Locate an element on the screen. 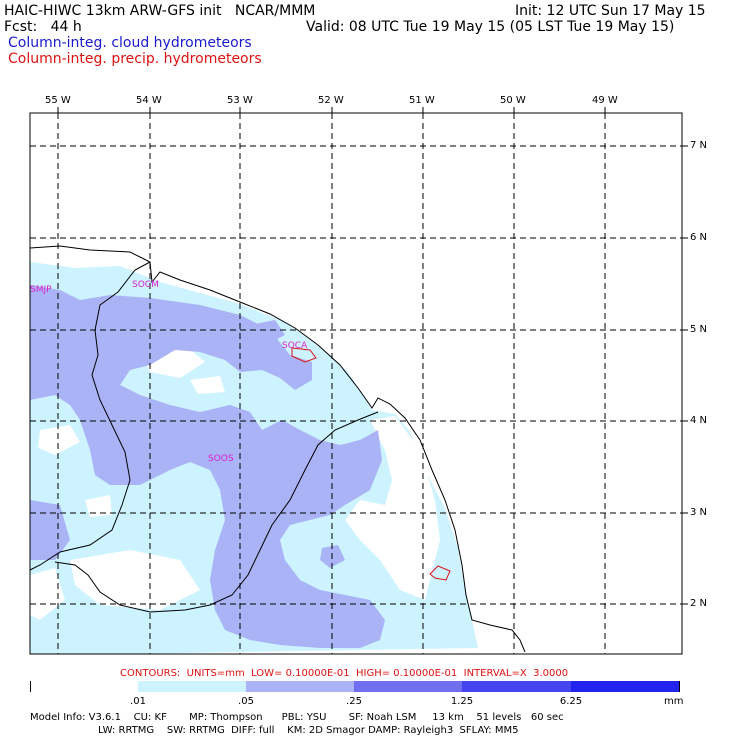 This screenshot has width=740, height=740. station-label: SMJP is located at coordinates (41, 290).